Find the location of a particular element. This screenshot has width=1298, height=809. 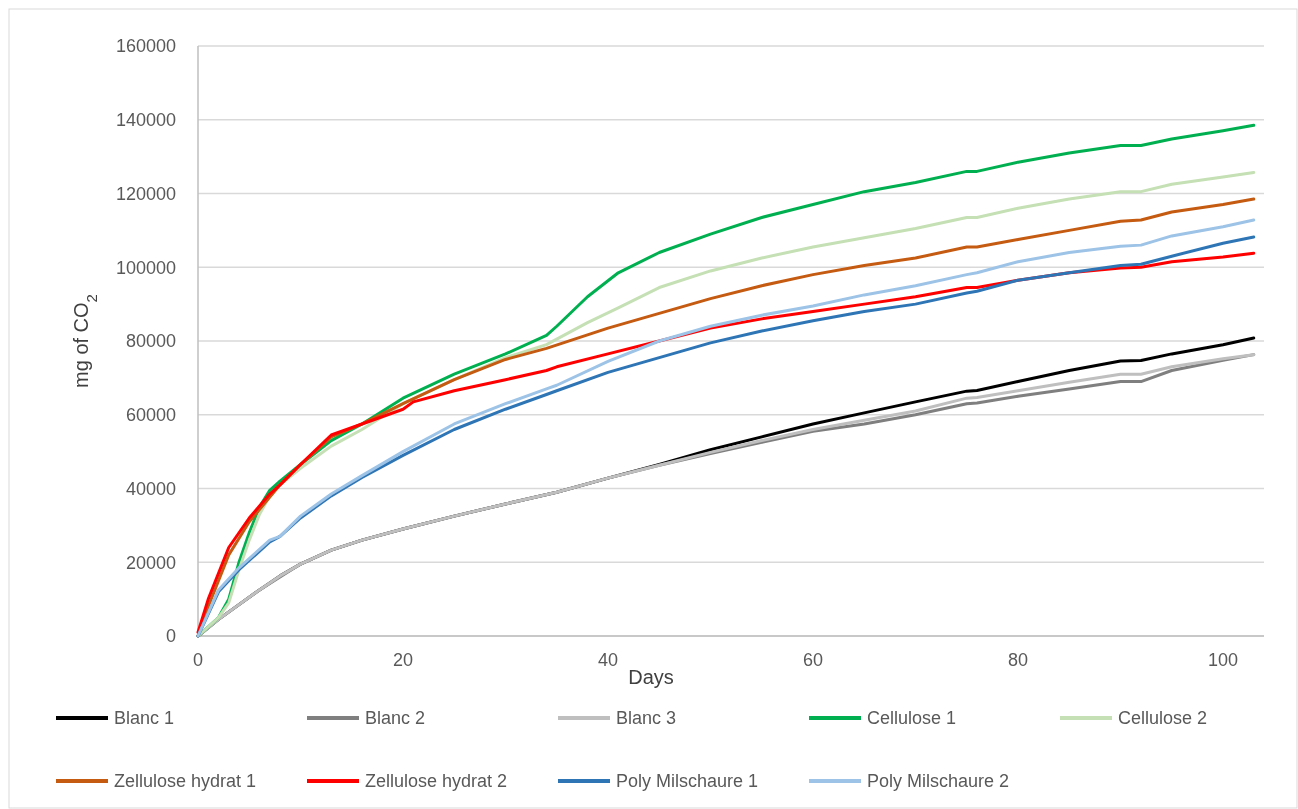

legend-label: Cellulose 2 is located at coordinates (1163, 718).